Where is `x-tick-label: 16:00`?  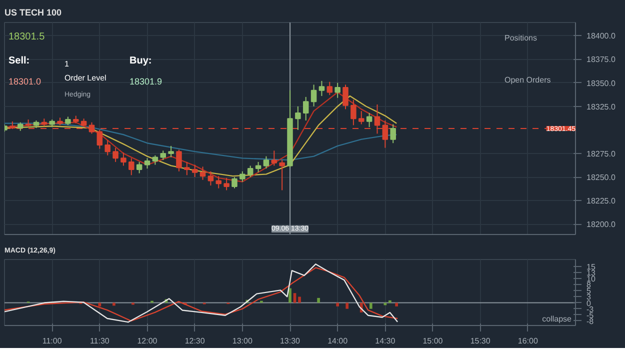
x-tick-label: 16:00 is located at coordinates (528, 341).